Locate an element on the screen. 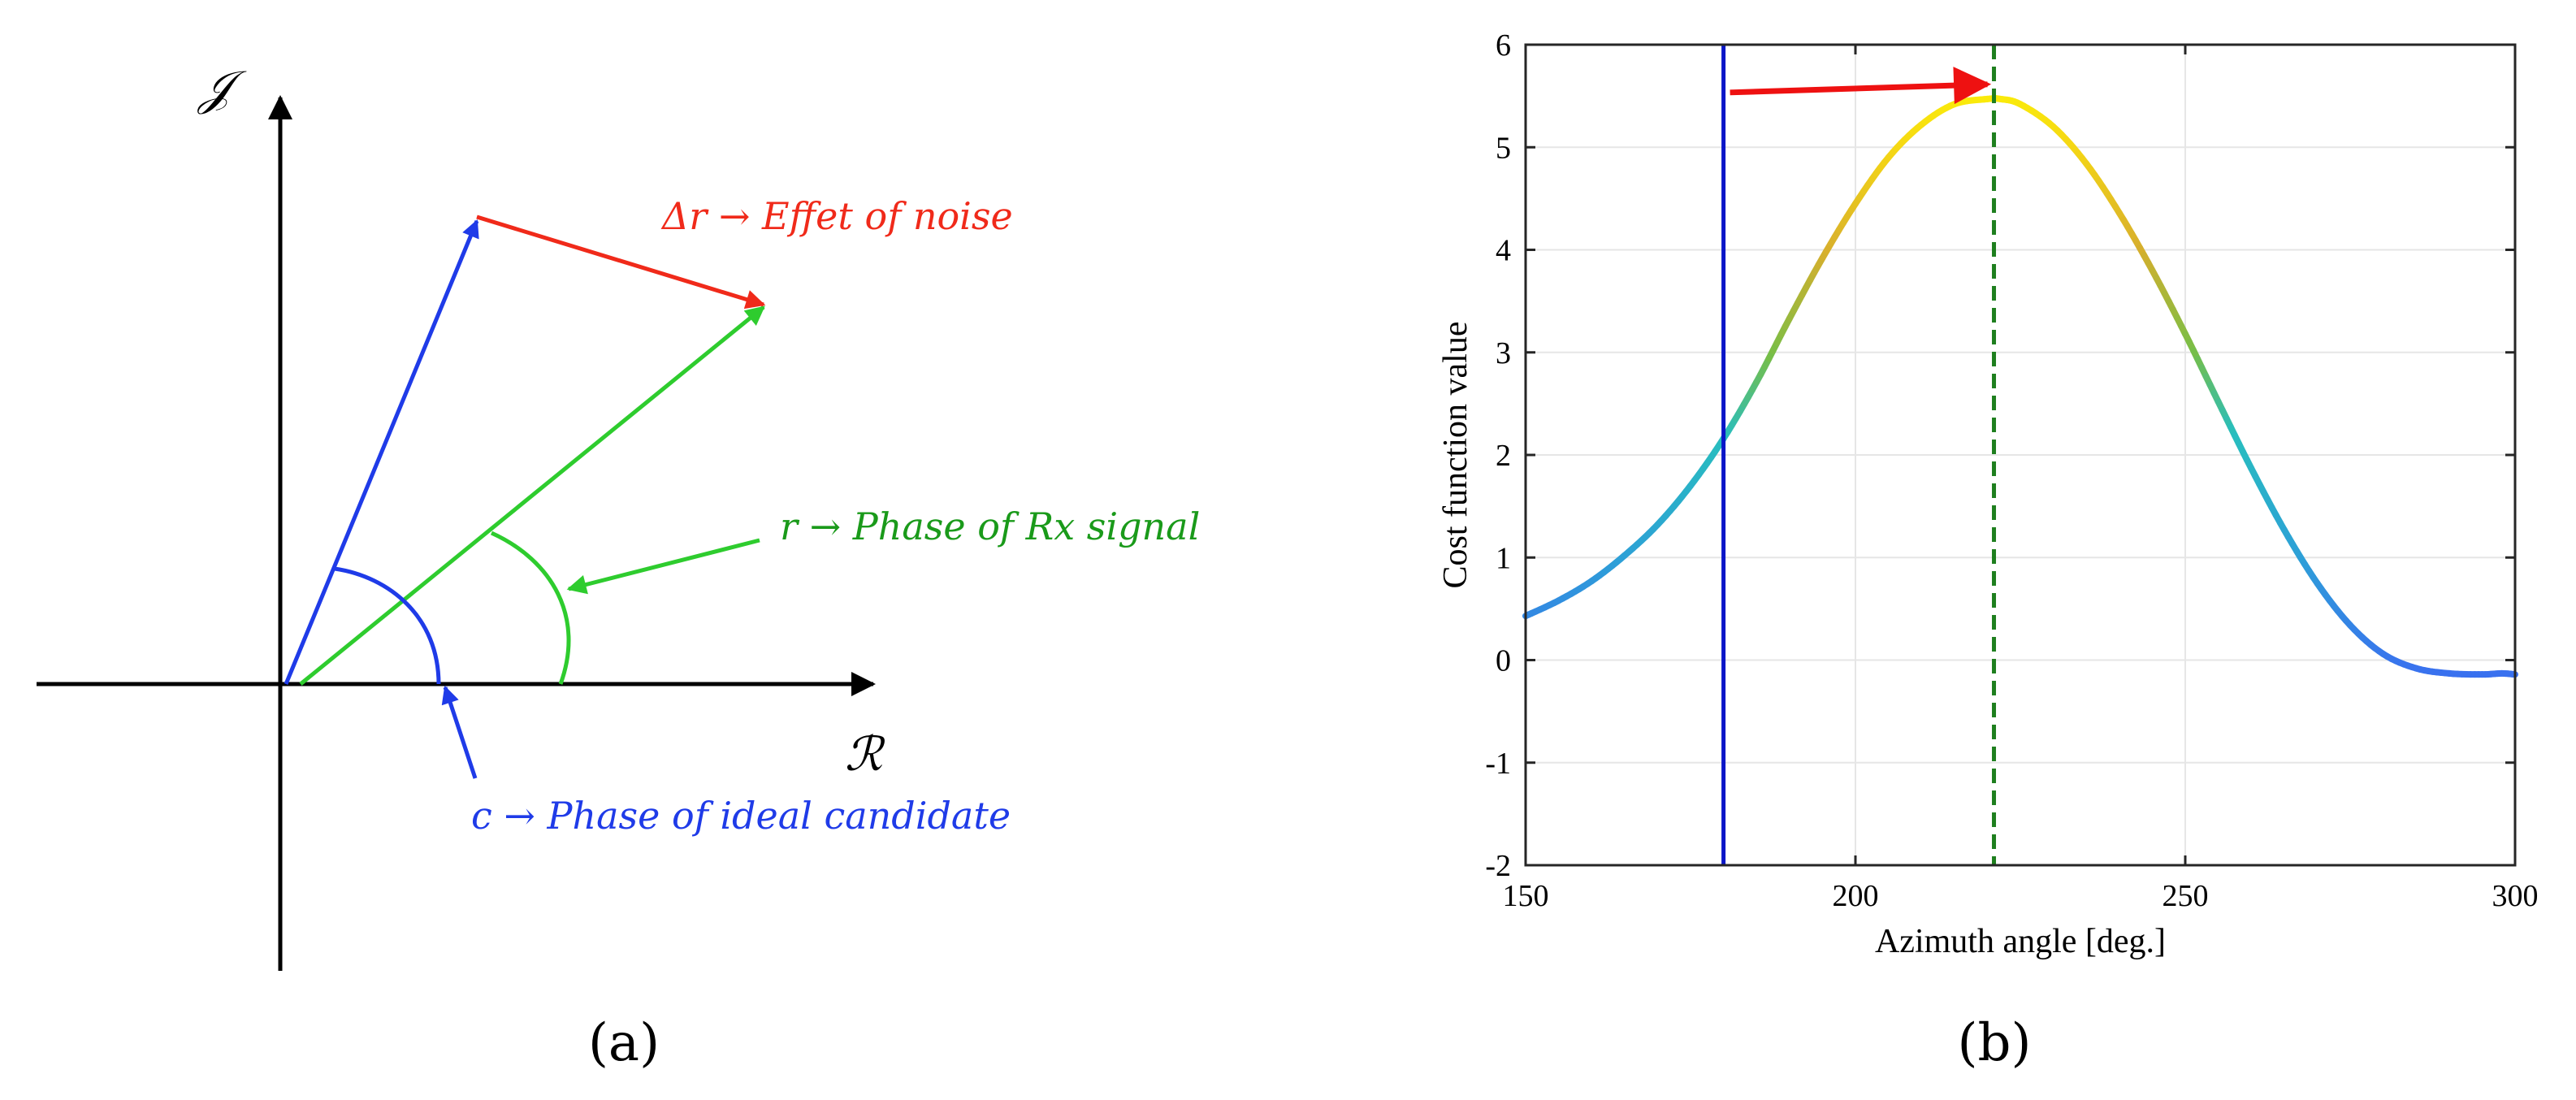 This screenshot has width=2576, height=1100. shift-arrow-line is located at coordinates (1861, 86).